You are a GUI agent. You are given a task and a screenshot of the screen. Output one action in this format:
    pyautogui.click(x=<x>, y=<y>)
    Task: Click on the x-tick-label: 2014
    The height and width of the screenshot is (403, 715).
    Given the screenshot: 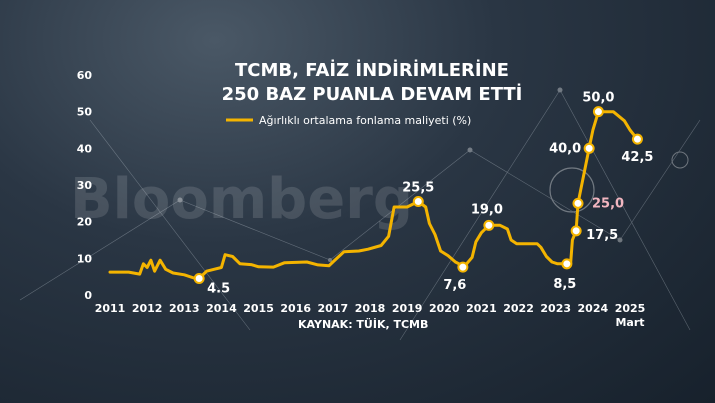 What is the action you would take?
    pyautogui.click(x=221, y=308)
    